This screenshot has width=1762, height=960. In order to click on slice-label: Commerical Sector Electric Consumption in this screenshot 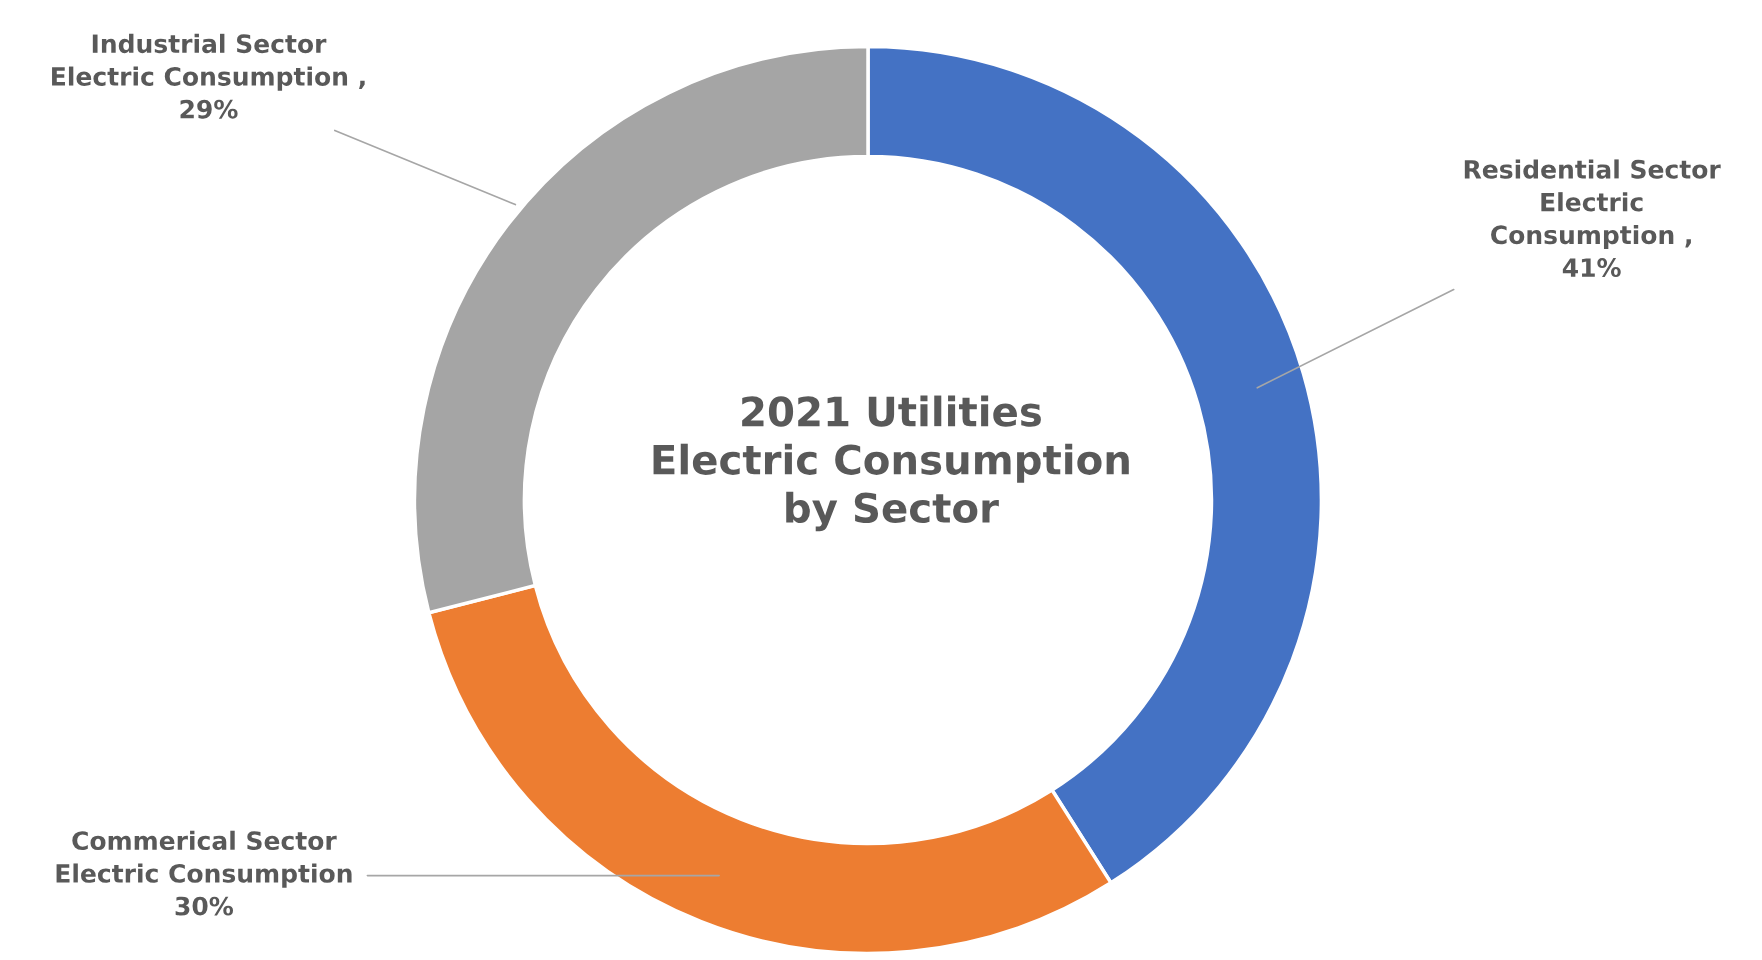, I will do `click(204, 859)`.